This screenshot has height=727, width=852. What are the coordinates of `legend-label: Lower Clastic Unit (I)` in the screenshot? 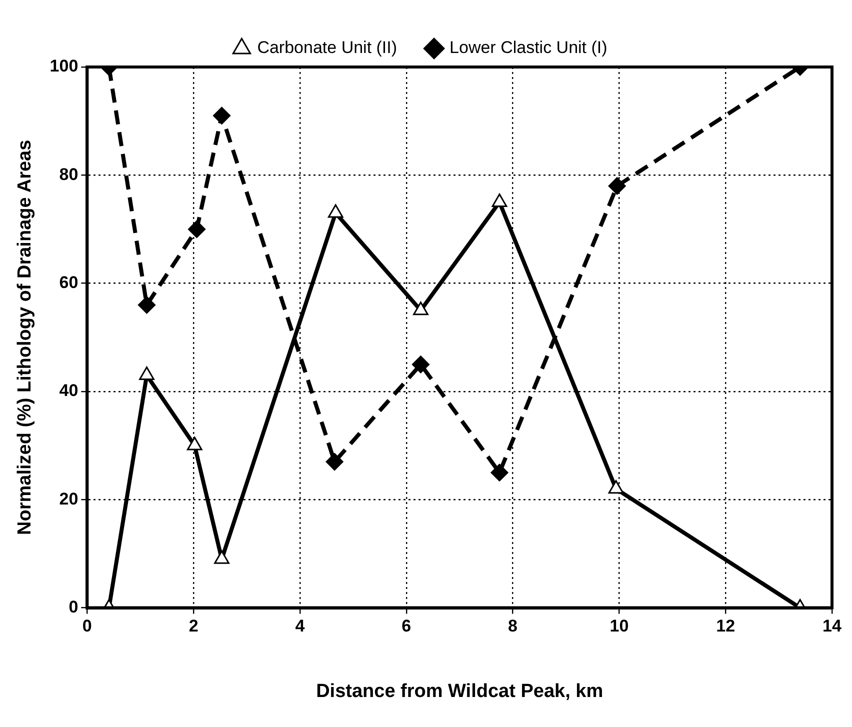 It's located at (529, 48).